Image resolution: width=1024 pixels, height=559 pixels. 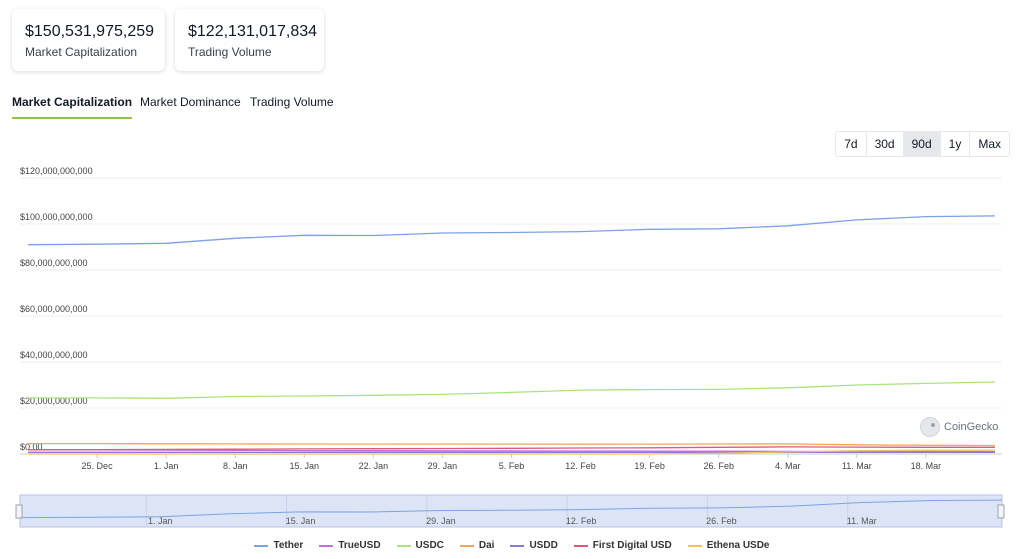 What do you see at coordinates (486, 545) in the screenshot?
I see `legend-label: Dai` at bounding box center [486, 545].